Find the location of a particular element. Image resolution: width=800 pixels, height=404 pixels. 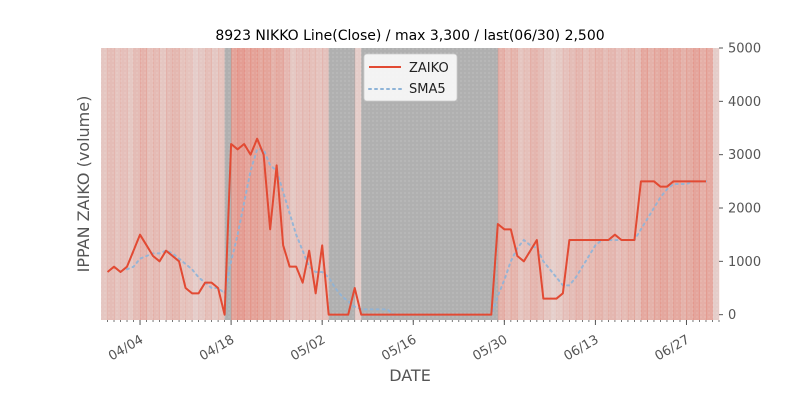

y-axis-label: IPPAN ZAIKO (volume) is located at coordinates (83, 184).